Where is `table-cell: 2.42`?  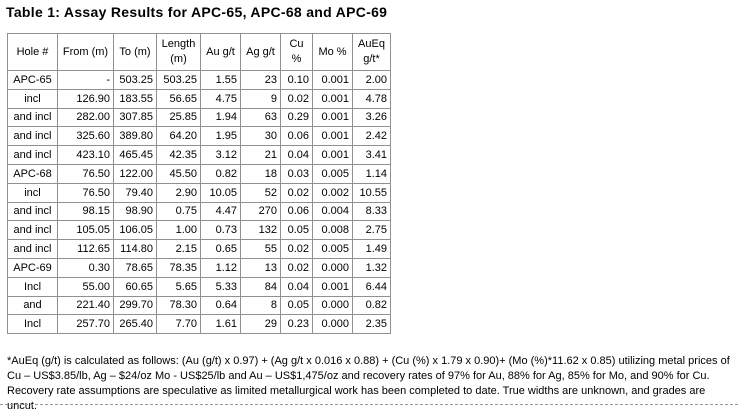
table-cell: 2.42 is located at coordinates (371, 136).